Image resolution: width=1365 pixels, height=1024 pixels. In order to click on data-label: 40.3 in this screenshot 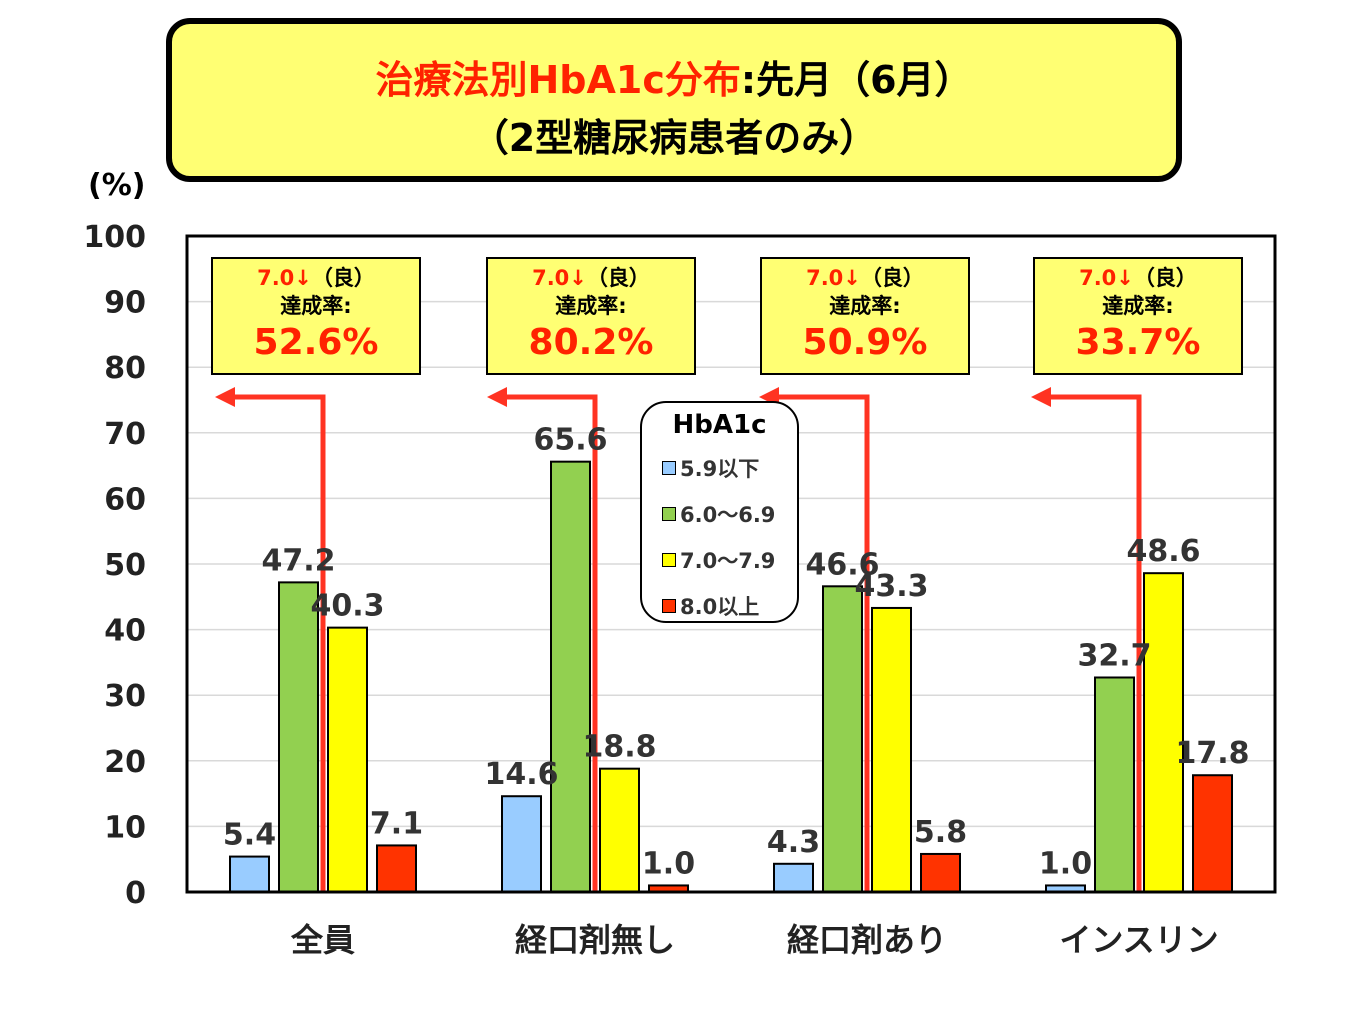, I will do `click(347, 606)`.